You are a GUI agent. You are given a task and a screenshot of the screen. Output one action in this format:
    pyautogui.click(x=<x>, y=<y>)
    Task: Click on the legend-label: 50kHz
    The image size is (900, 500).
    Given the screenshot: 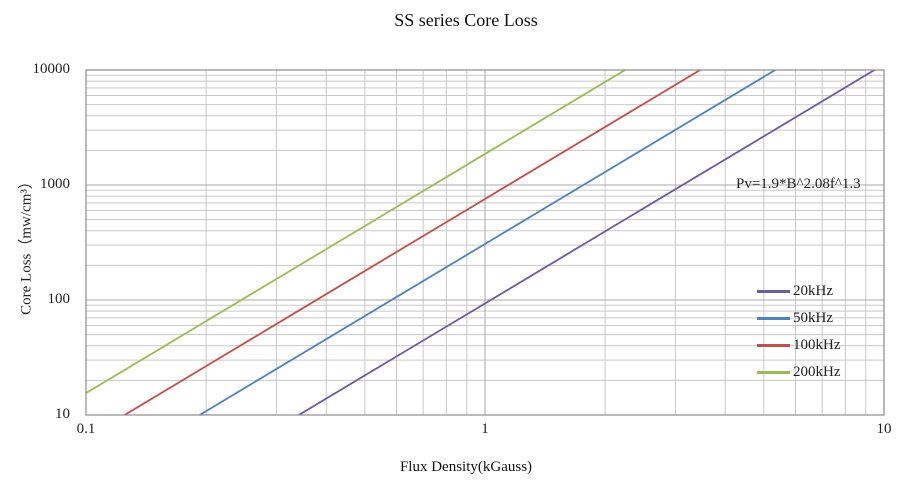 What is the action you would take?
    pyautogui.click(x=813, y=318)
    